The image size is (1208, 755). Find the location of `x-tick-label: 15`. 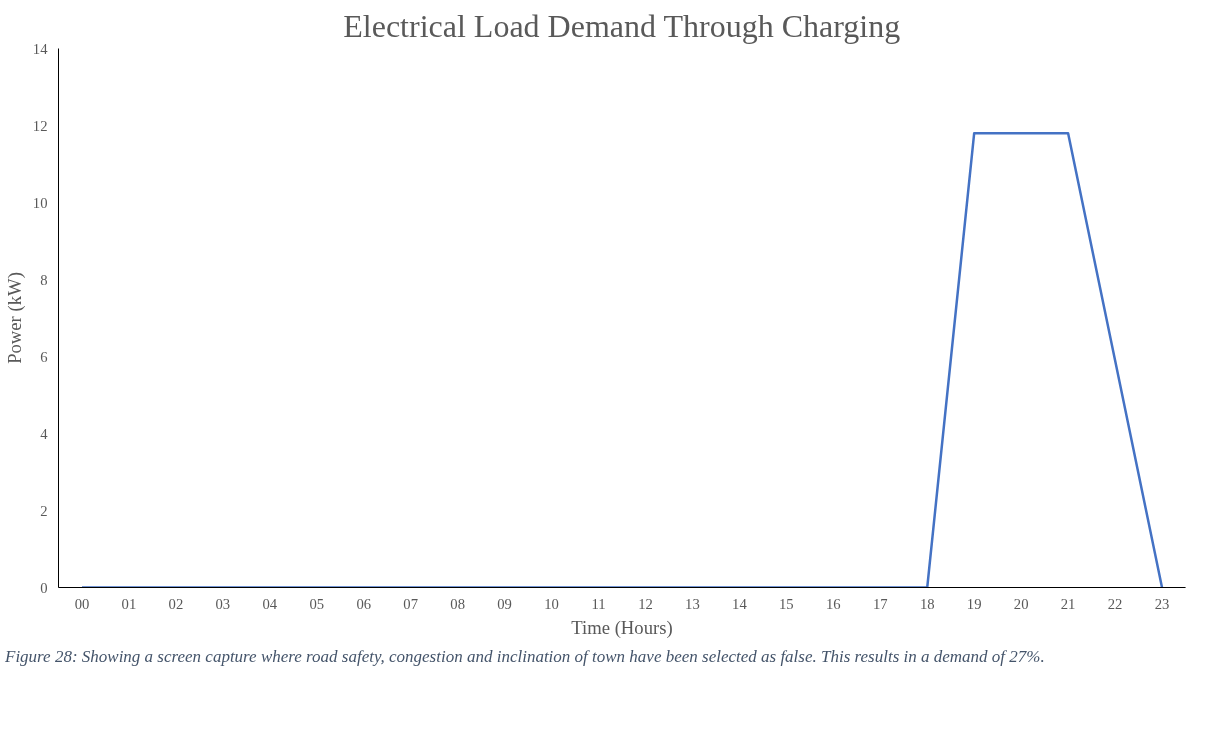

x-tick-label: 15 is located at coordinates (786, 603).